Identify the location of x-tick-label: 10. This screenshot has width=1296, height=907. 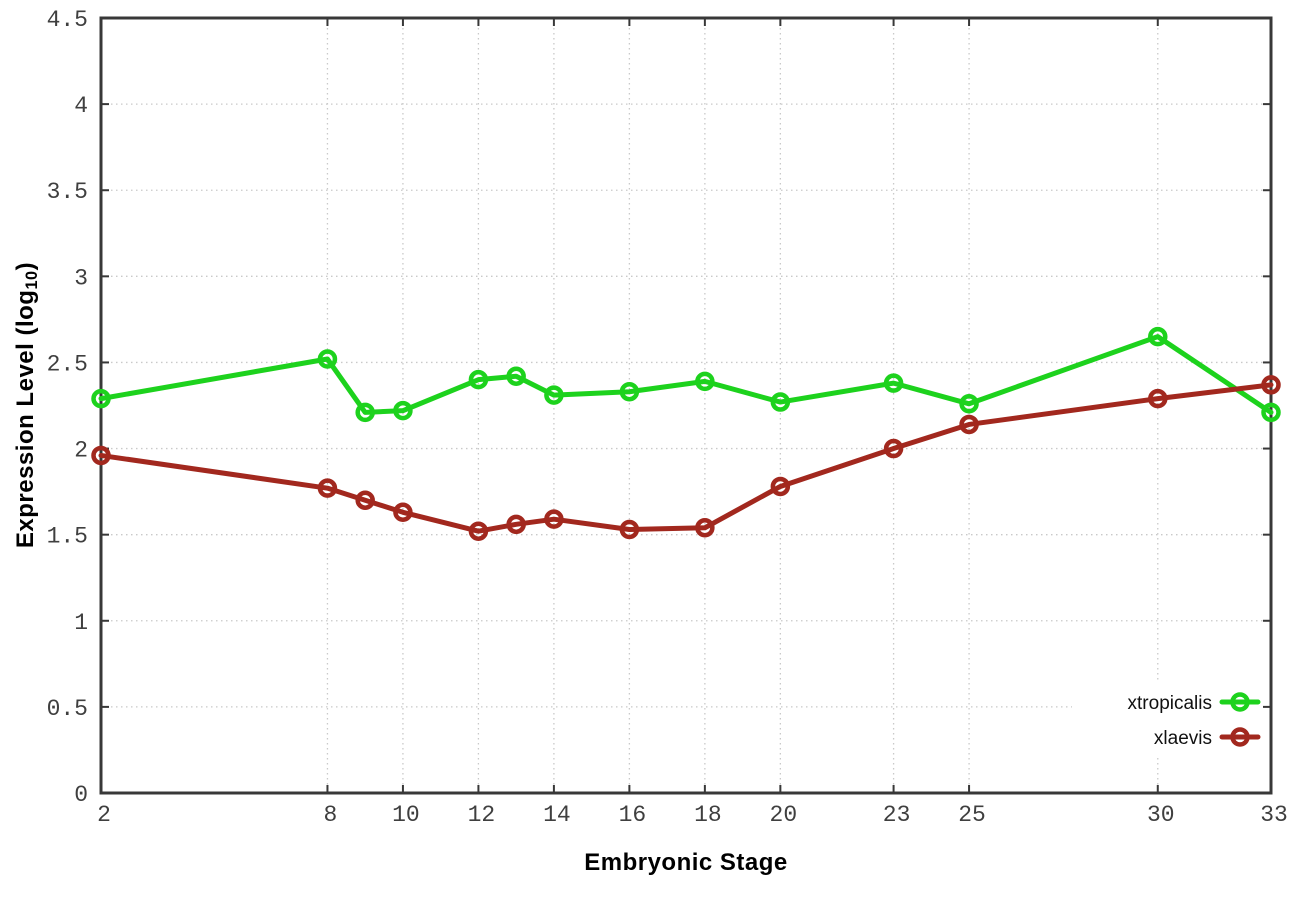
(406, 815).